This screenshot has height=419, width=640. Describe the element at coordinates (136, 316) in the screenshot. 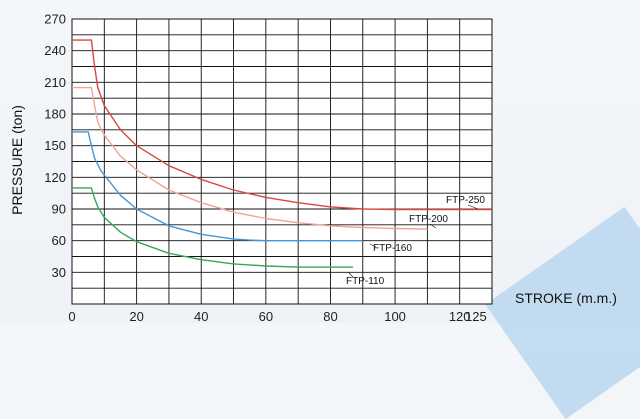

I see `x-tick-label: 20` at that location.